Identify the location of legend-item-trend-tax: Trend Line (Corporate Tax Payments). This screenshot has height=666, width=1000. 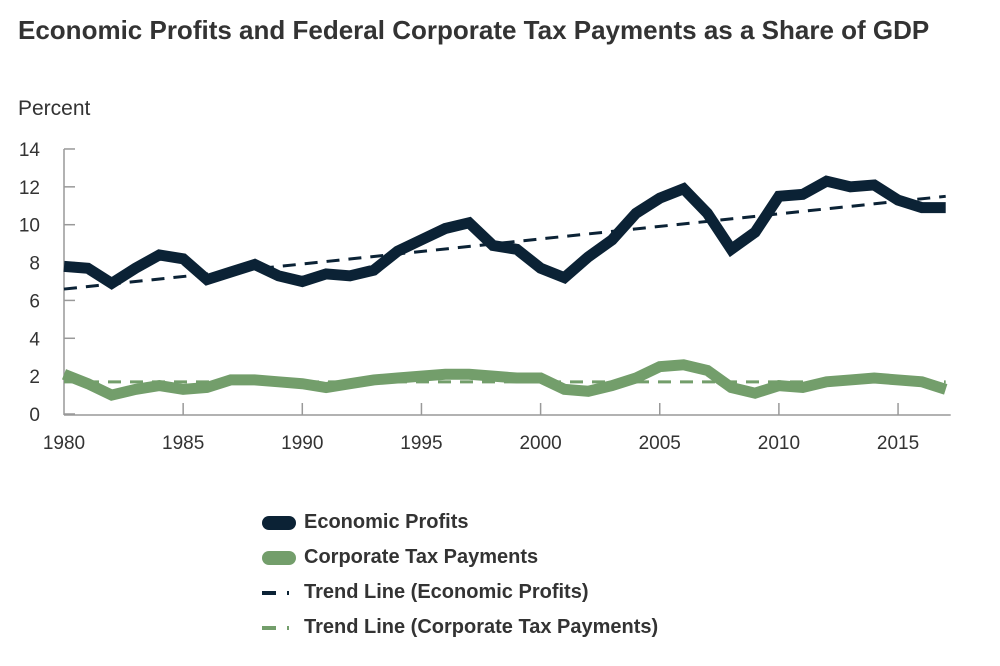
(460, 627).